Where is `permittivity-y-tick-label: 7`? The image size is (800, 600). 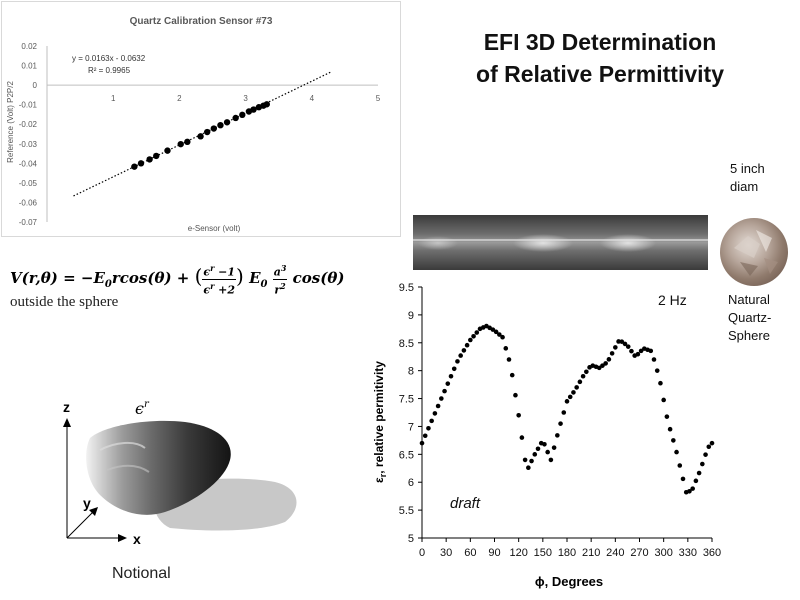 permittivity-y-tick-label: 7 is located at coordinates (411, 427).